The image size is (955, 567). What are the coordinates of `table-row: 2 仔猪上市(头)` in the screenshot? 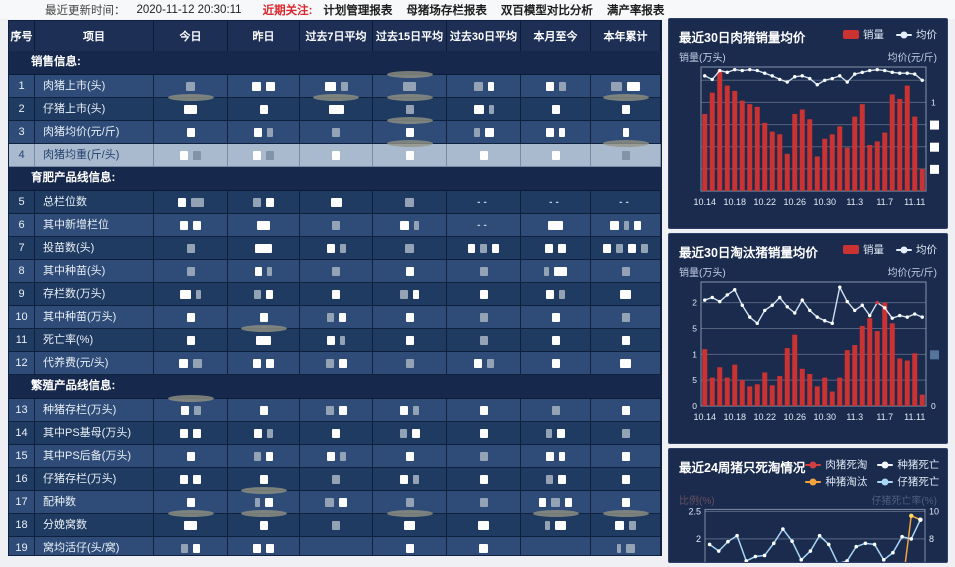 It's located at (335, 107).